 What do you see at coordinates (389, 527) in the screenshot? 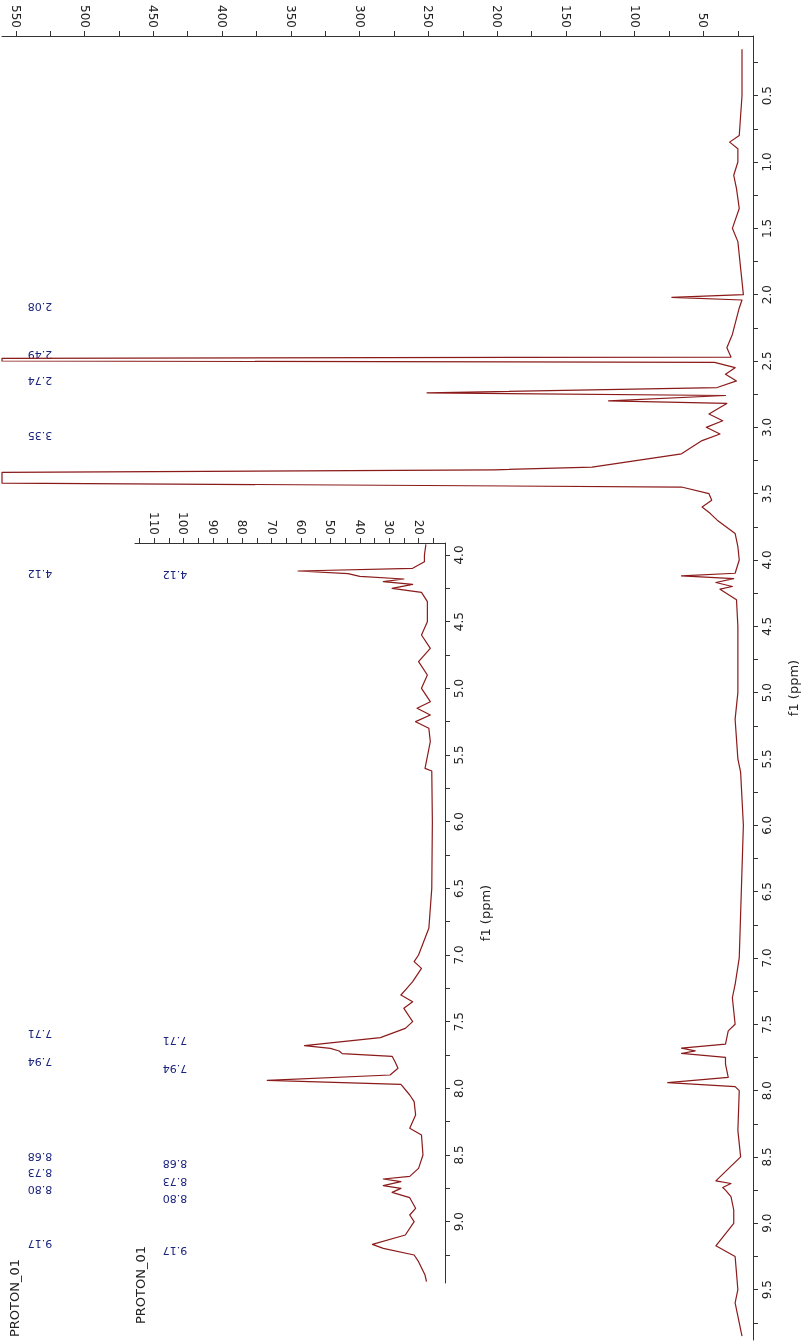
I see `x-tick-label: 30` at bounding box center [389, 527].